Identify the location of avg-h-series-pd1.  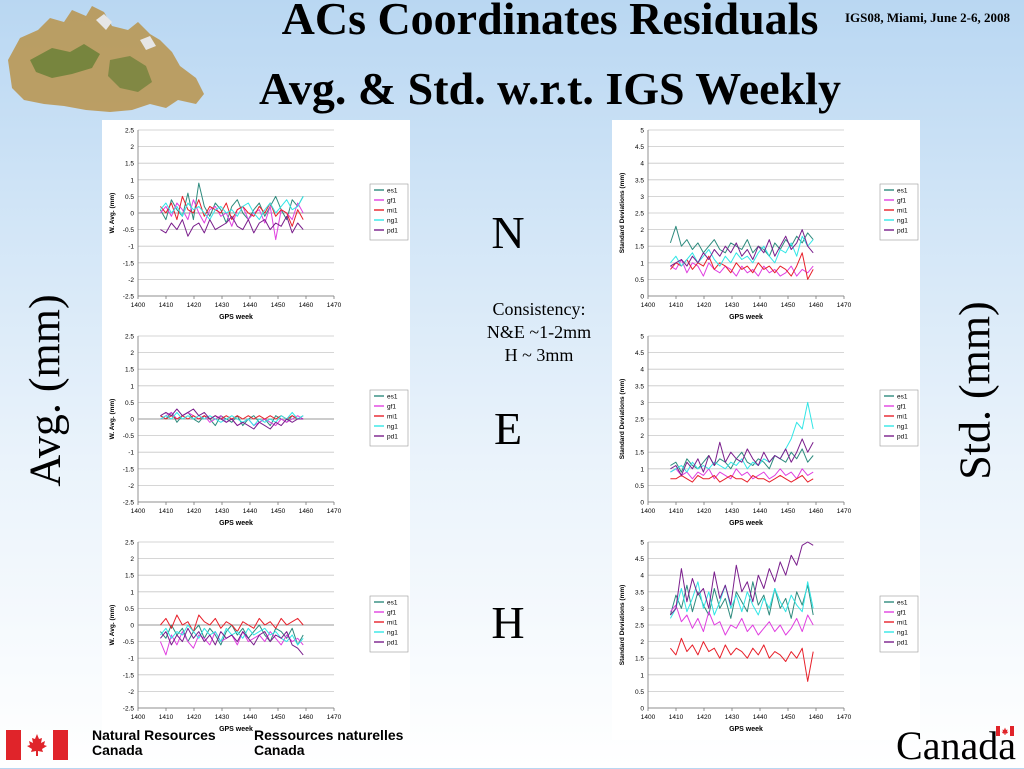
(232, 641).